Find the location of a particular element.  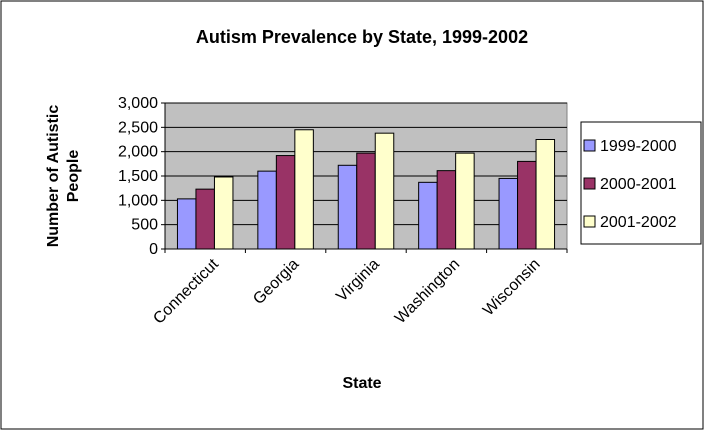

legend is located at coordinates (641, 183).